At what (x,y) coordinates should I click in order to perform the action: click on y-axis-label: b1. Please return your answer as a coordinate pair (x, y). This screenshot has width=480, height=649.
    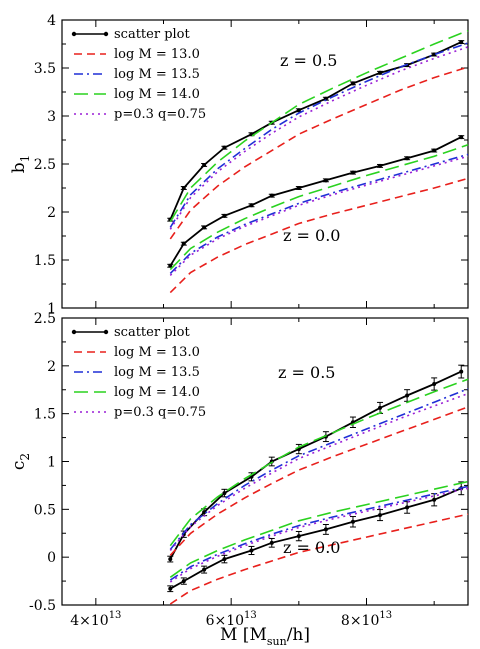
    Looking at the image, I should click on (20, 164).